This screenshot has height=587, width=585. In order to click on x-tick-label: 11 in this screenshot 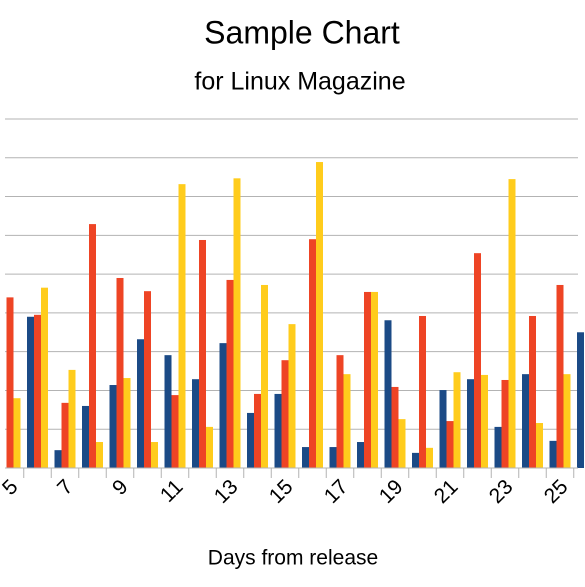, I will do `click(172, 491)`.